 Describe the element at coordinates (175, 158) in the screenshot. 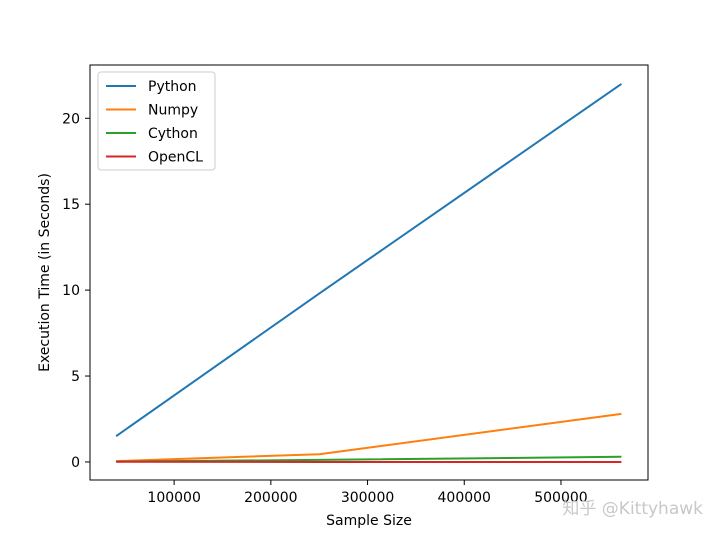

I see `legend-label-opencl: OpenCL` at that location.